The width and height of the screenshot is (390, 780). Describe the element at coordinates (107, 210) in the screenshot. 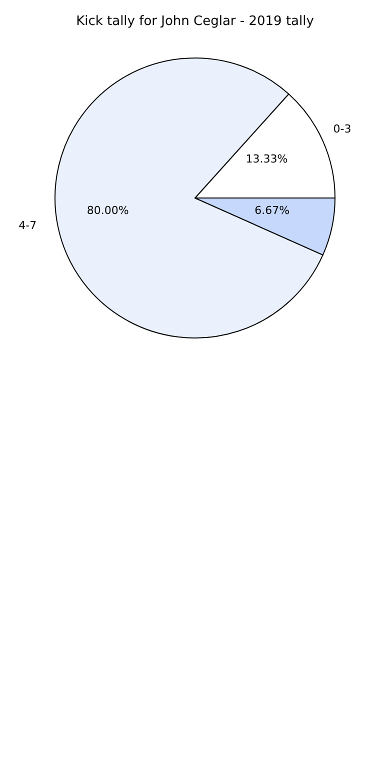

I see `data-label: 80.00%` at that location.